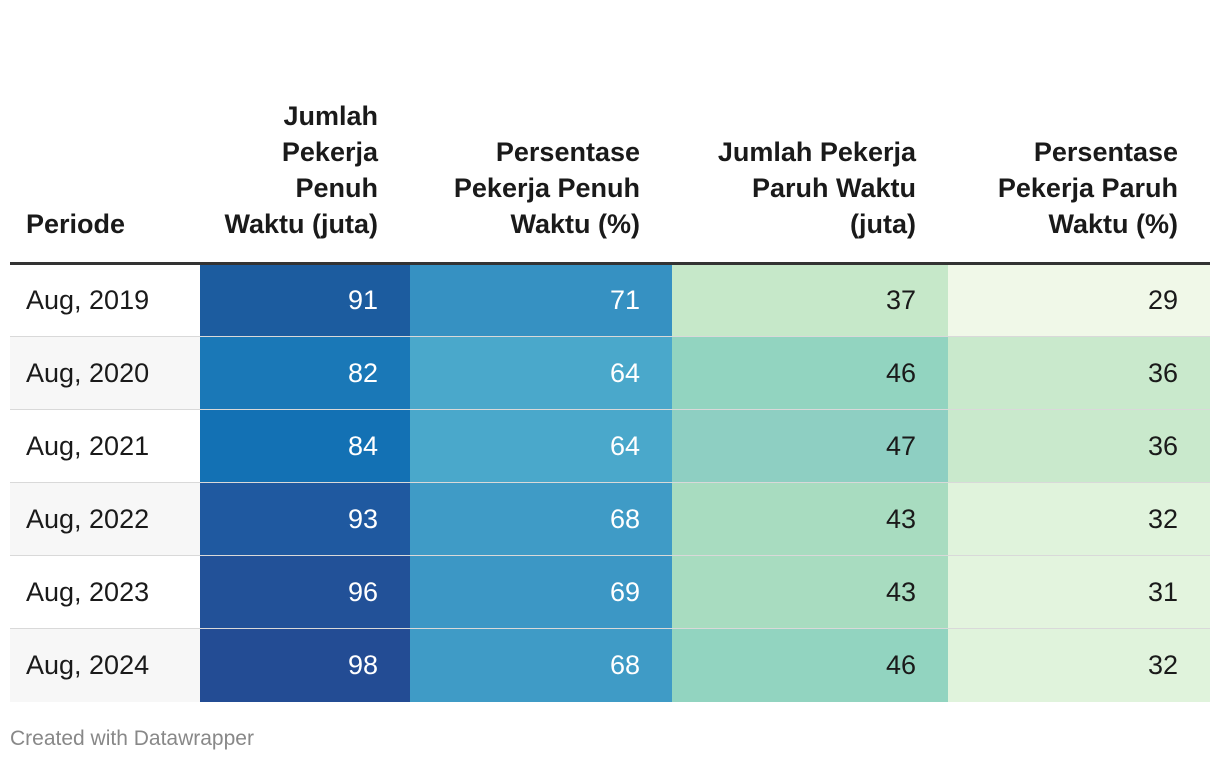 The image size is (1220, 764). Describe the element at coordinates (105, 519) in the screenshot. I see `cell-periode: Aug, 2022` at that location.